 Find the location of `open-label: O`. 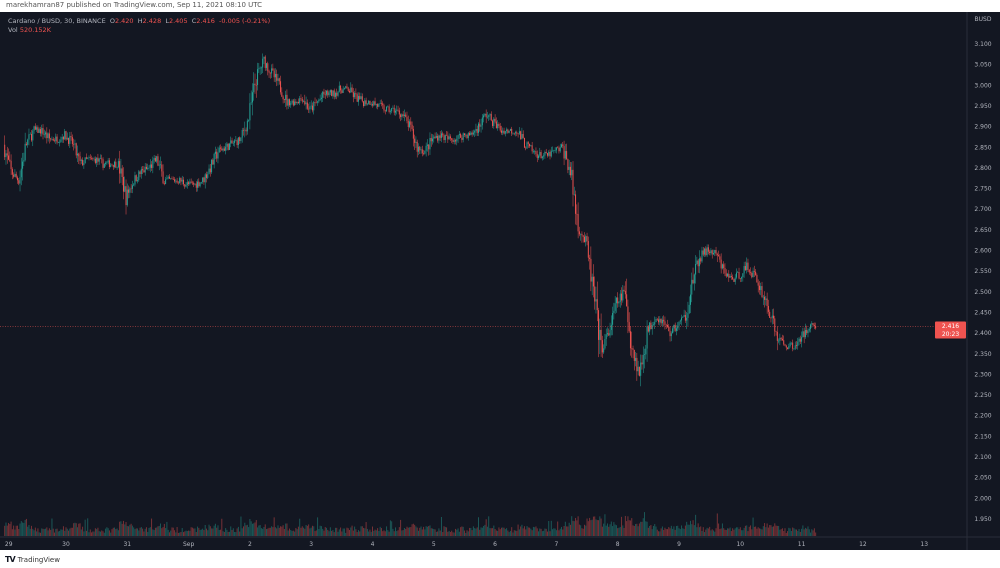

open-label: O is located at coordinates (112, 21).